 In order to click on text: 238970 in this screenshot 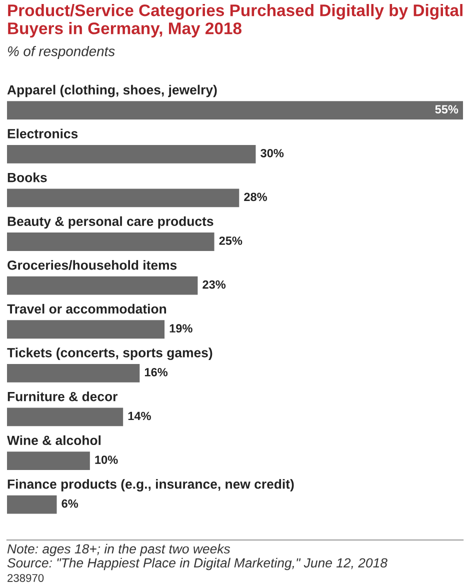, I will do `click(26, 578)`.